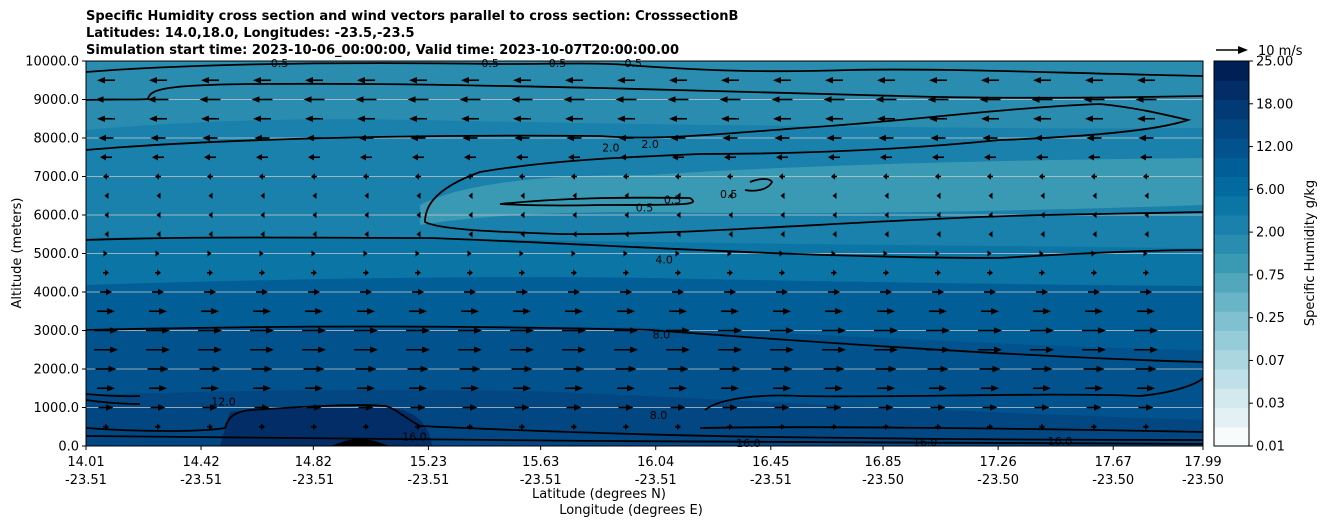 This screenshot has height=526, width=1326. Describe the element at coordinates (951, 429) in the screenshot. I see `contour-16.0-lower-2` at that location.